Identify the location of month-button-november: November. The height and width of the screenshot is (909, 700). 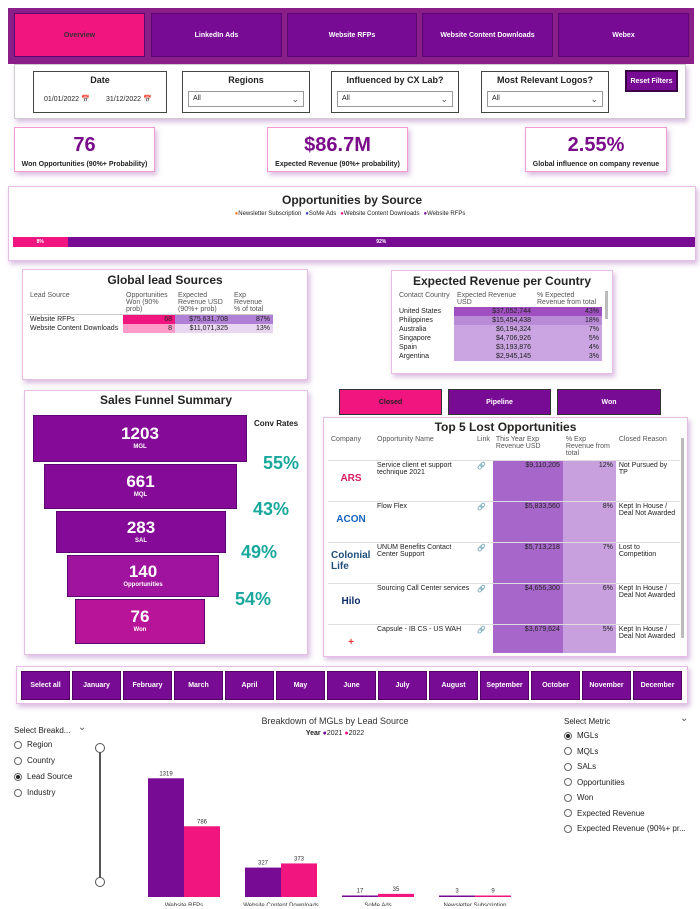
(606, 685).